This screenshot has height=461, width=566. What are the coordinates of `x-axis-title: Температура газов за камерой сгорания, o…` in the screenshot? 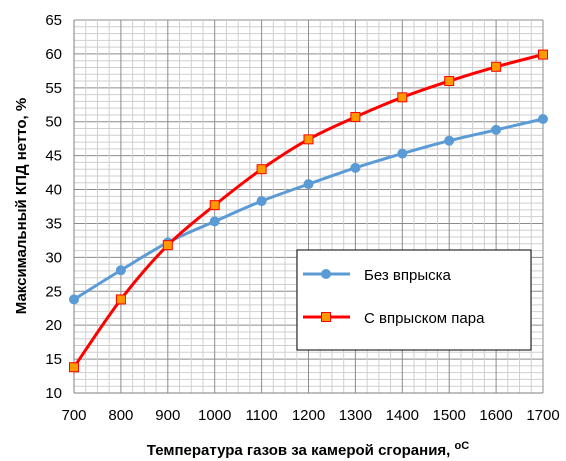 It's located at (308, 449).